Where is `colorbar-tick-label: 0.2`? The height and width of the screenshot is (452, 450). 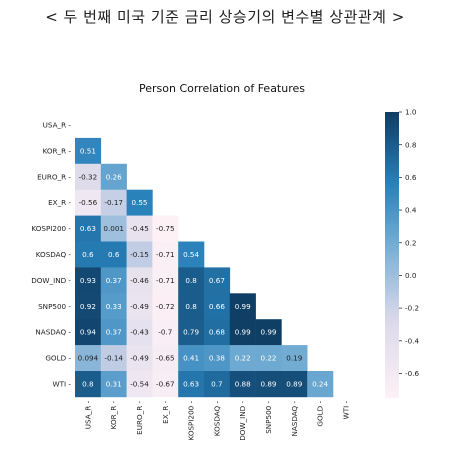
colorbar-tick-label: 0.2 is located at coordinates (410, 242).